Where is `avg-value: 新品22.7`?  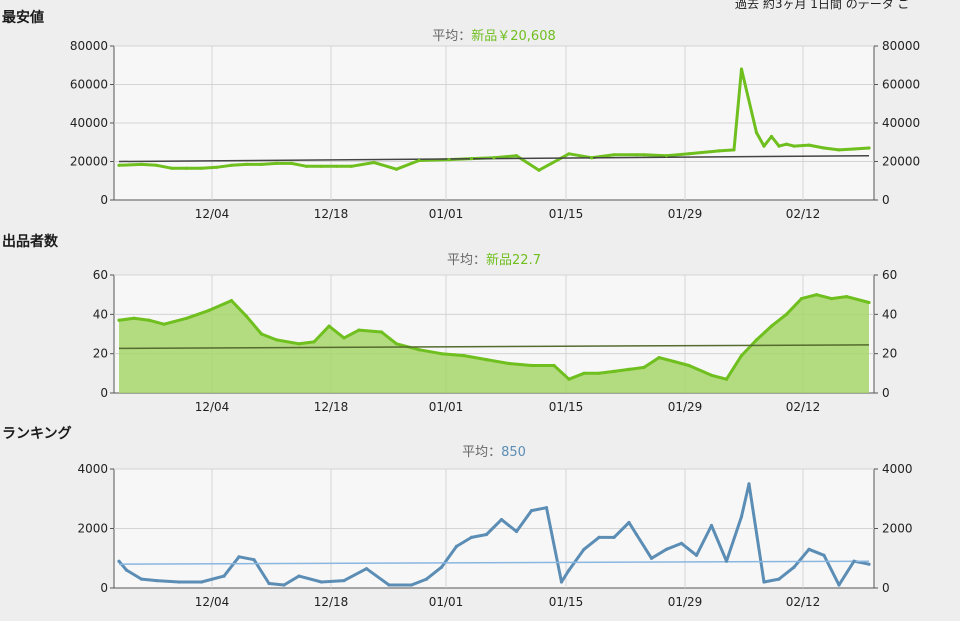
avg-value: 新品22.7 is located at coordinates (513, 260).